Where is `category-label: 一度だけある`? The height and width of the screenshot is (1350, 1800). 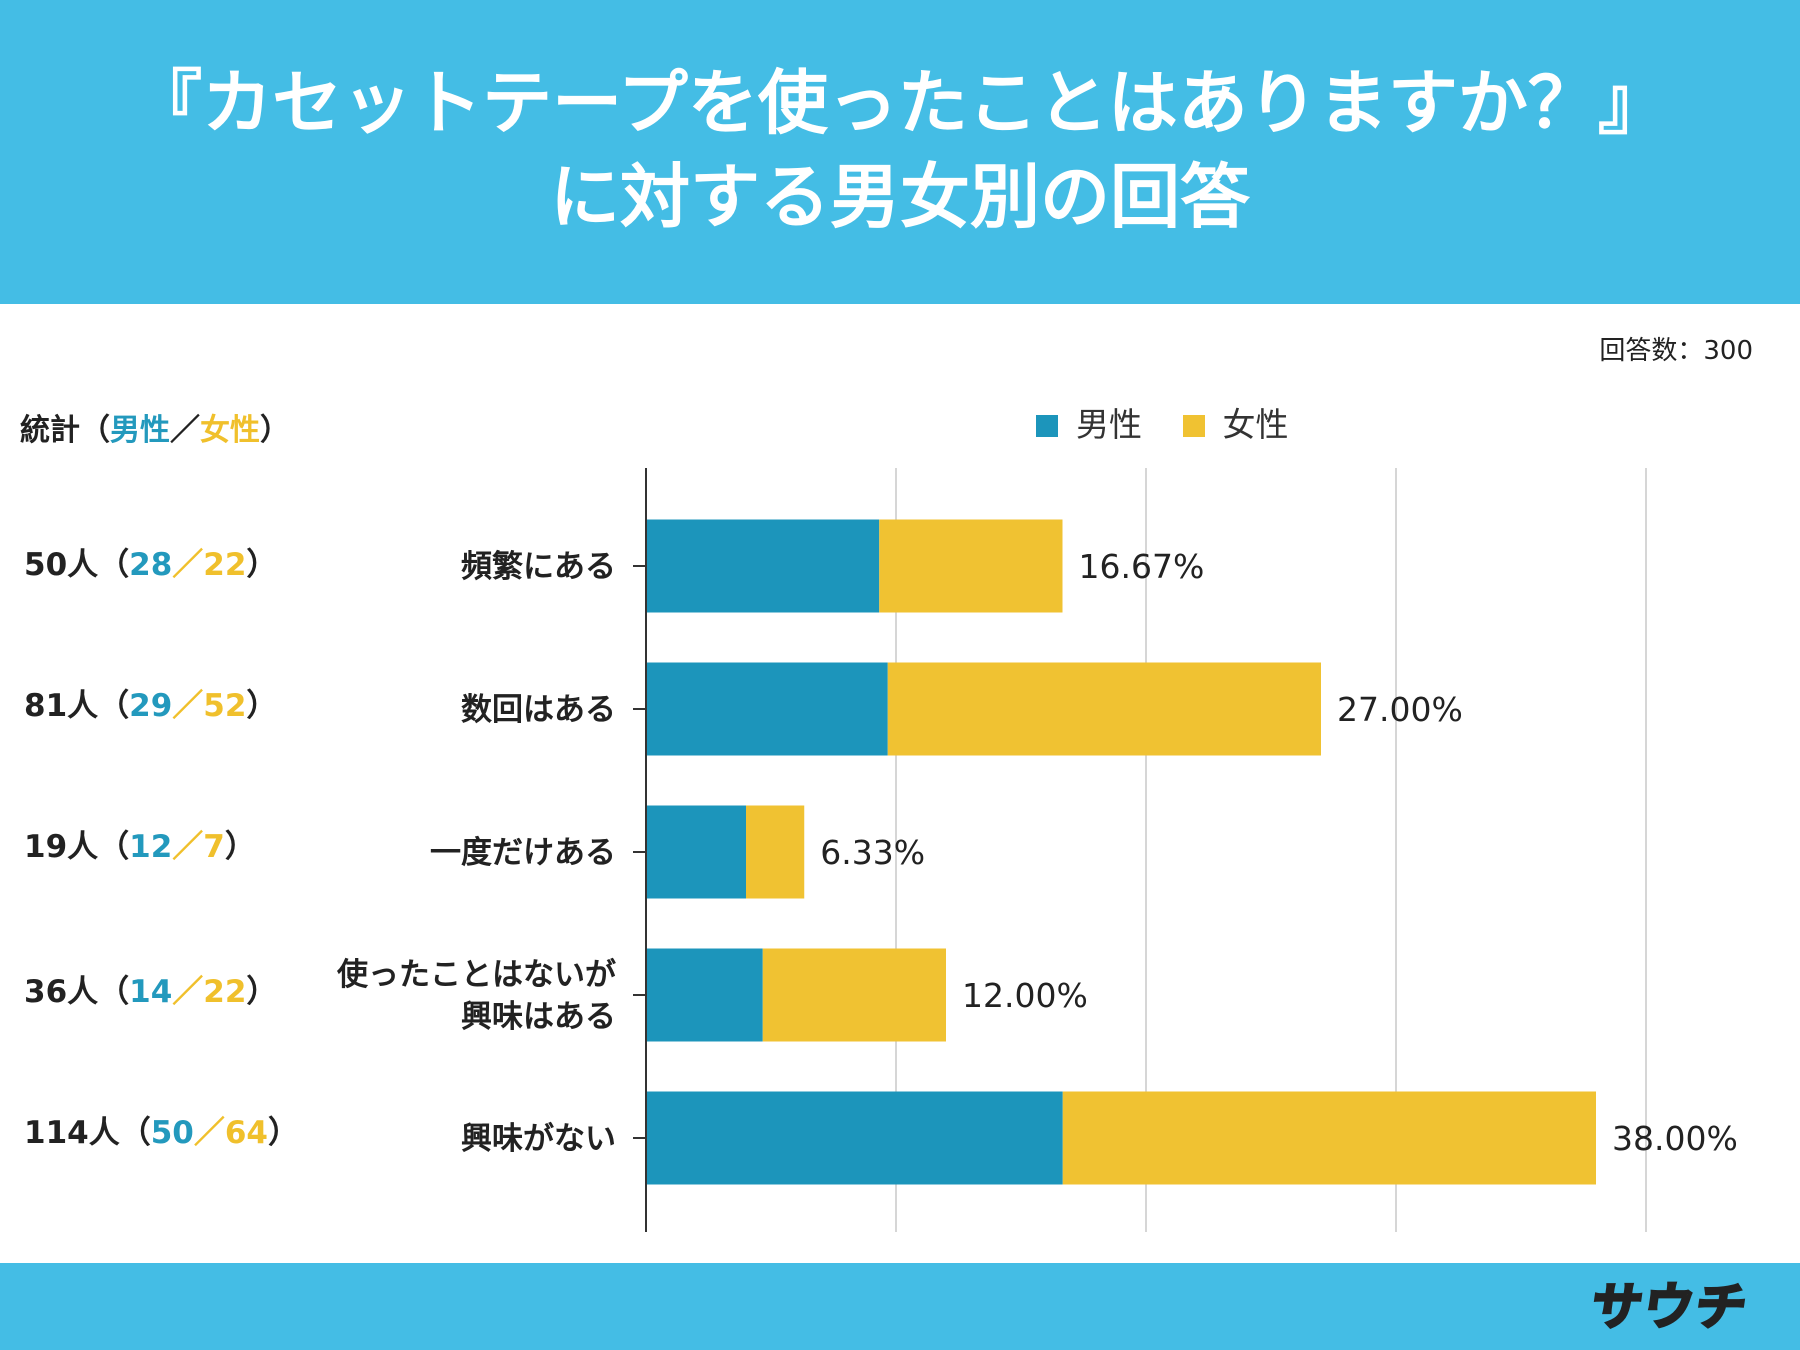
category-label: 一度だけある is located at coordinates (523, 853).